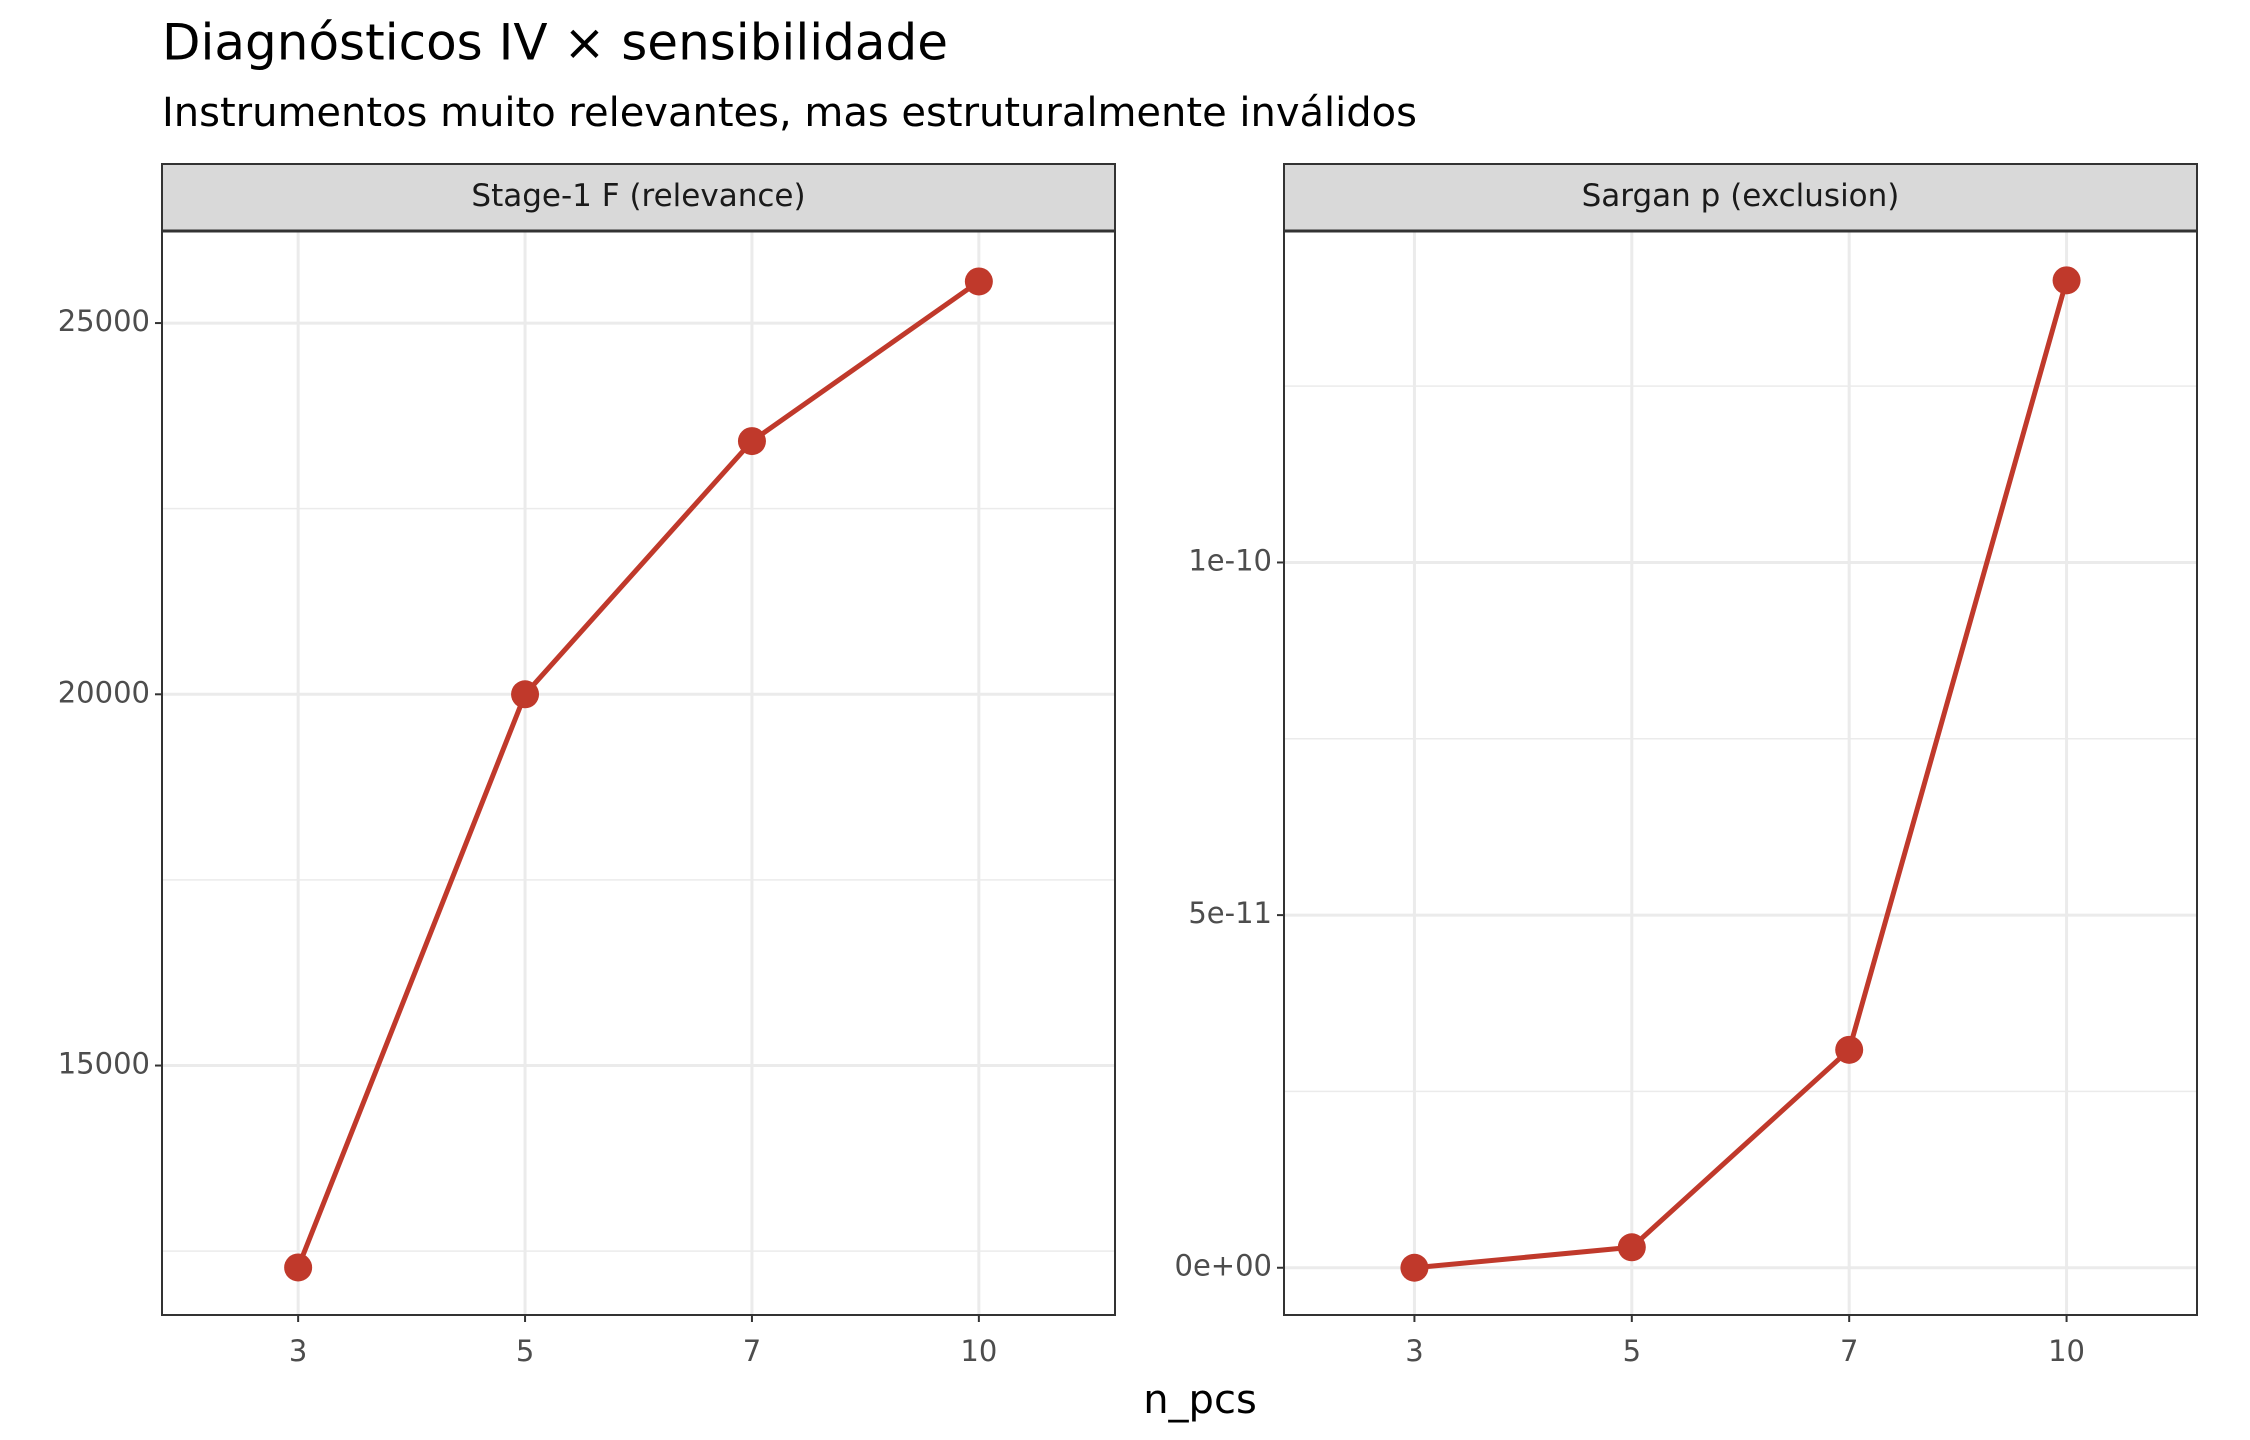  I want to click on strip-title: Stage-1 F (relevance), so click(638, 196).